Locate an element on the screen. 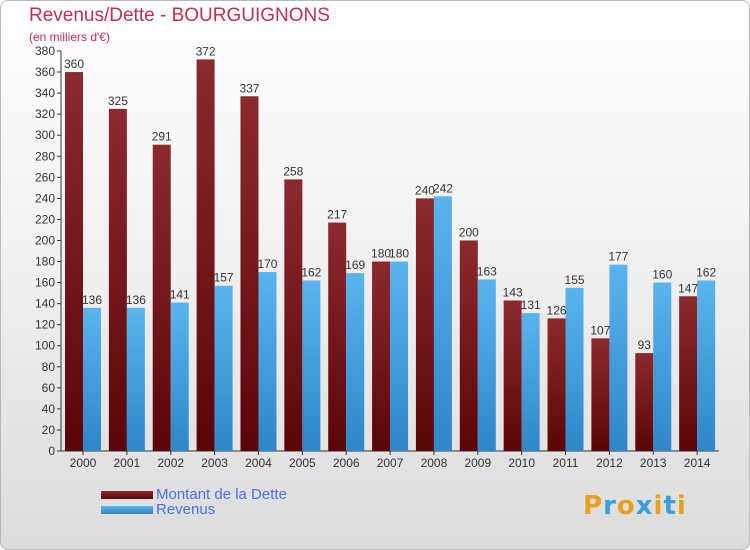 This screenshot has height=550, width=750. y-tick-label: 20 is located at coordinates (49, 430).